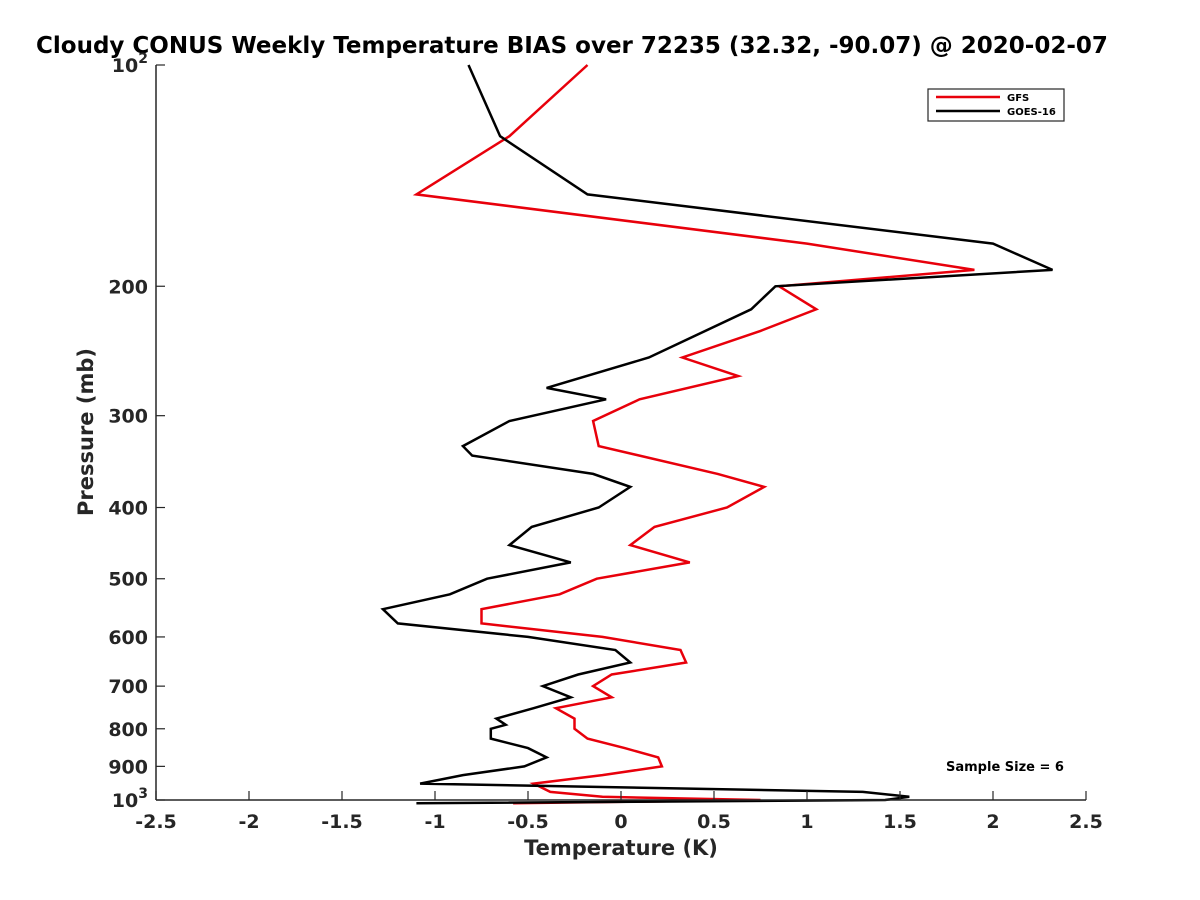 The image size is (1200, 900). What do you see at coordinates (900, 822) in the screenshot?
I see `x-tick-label: 1.5` at bounding box center [900, 822].